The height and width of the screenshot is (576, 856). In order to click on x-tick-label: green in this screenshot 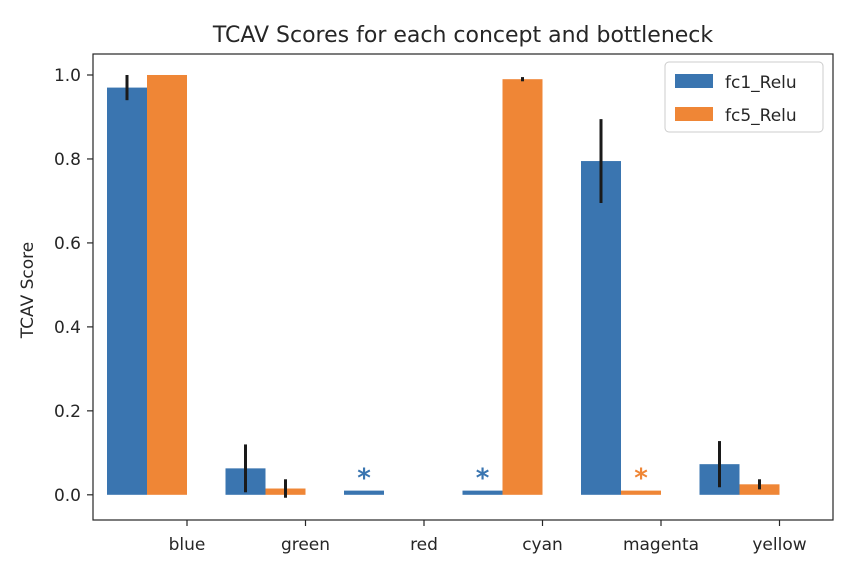, I will do `click(305, 545)`.